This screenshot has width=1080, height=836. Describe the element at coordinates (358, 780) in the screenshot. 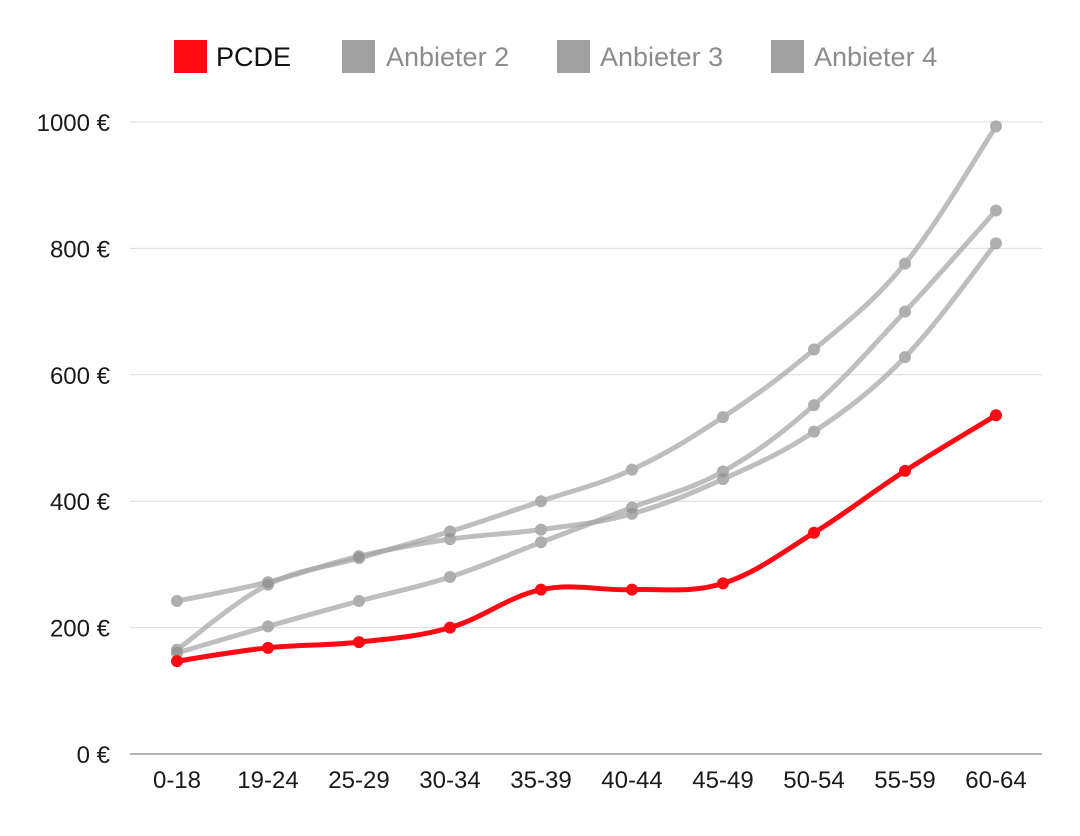

I see `x-tick-label: 25-29` at that location.